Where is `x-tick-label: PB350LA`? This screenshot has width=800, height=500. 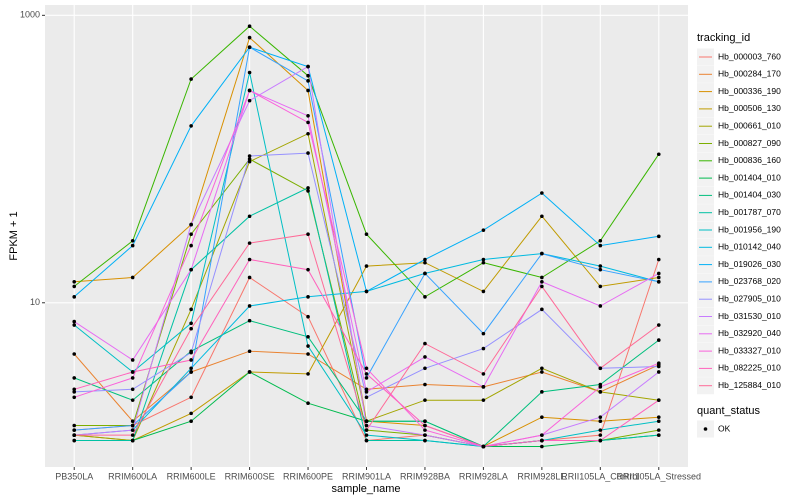 x-tick-label: PB350LA is located at coordinates (74, 476).